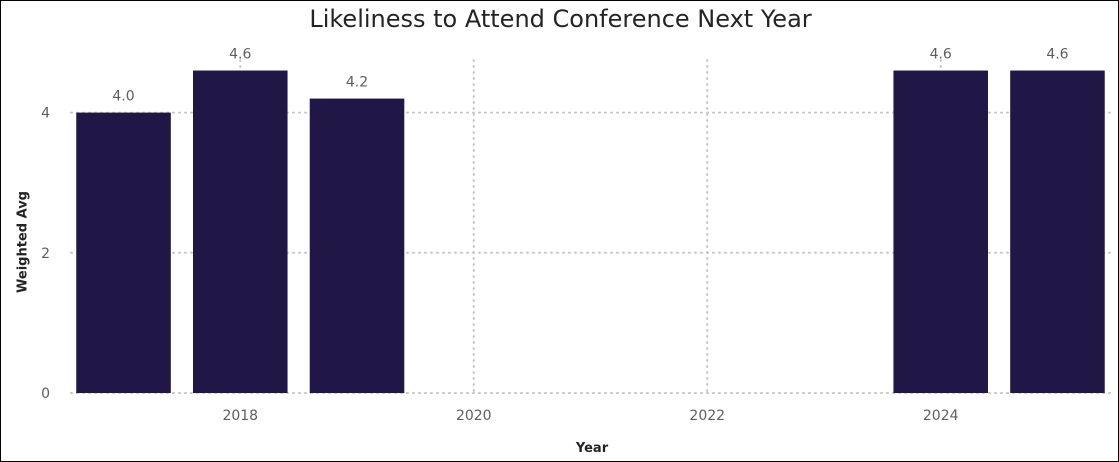 This screenshot has height=462, width=1119. Describe the element at coordinates (707, 416) in the screenshot. I see `x-tick-label: 2022` at that location.